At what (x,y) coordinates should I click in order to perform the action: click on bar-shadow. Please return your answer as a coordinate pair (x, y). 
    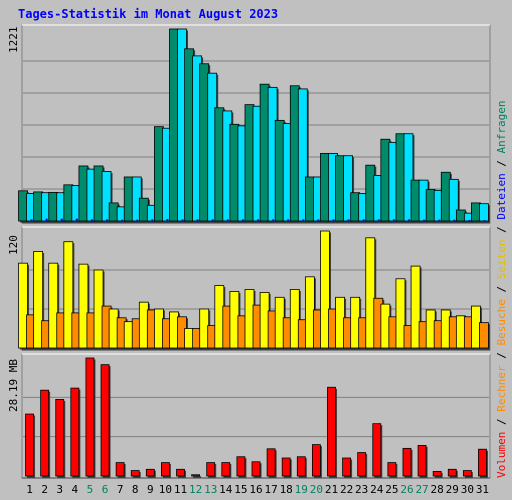
    Looking at the image, I should click on (197, 477).